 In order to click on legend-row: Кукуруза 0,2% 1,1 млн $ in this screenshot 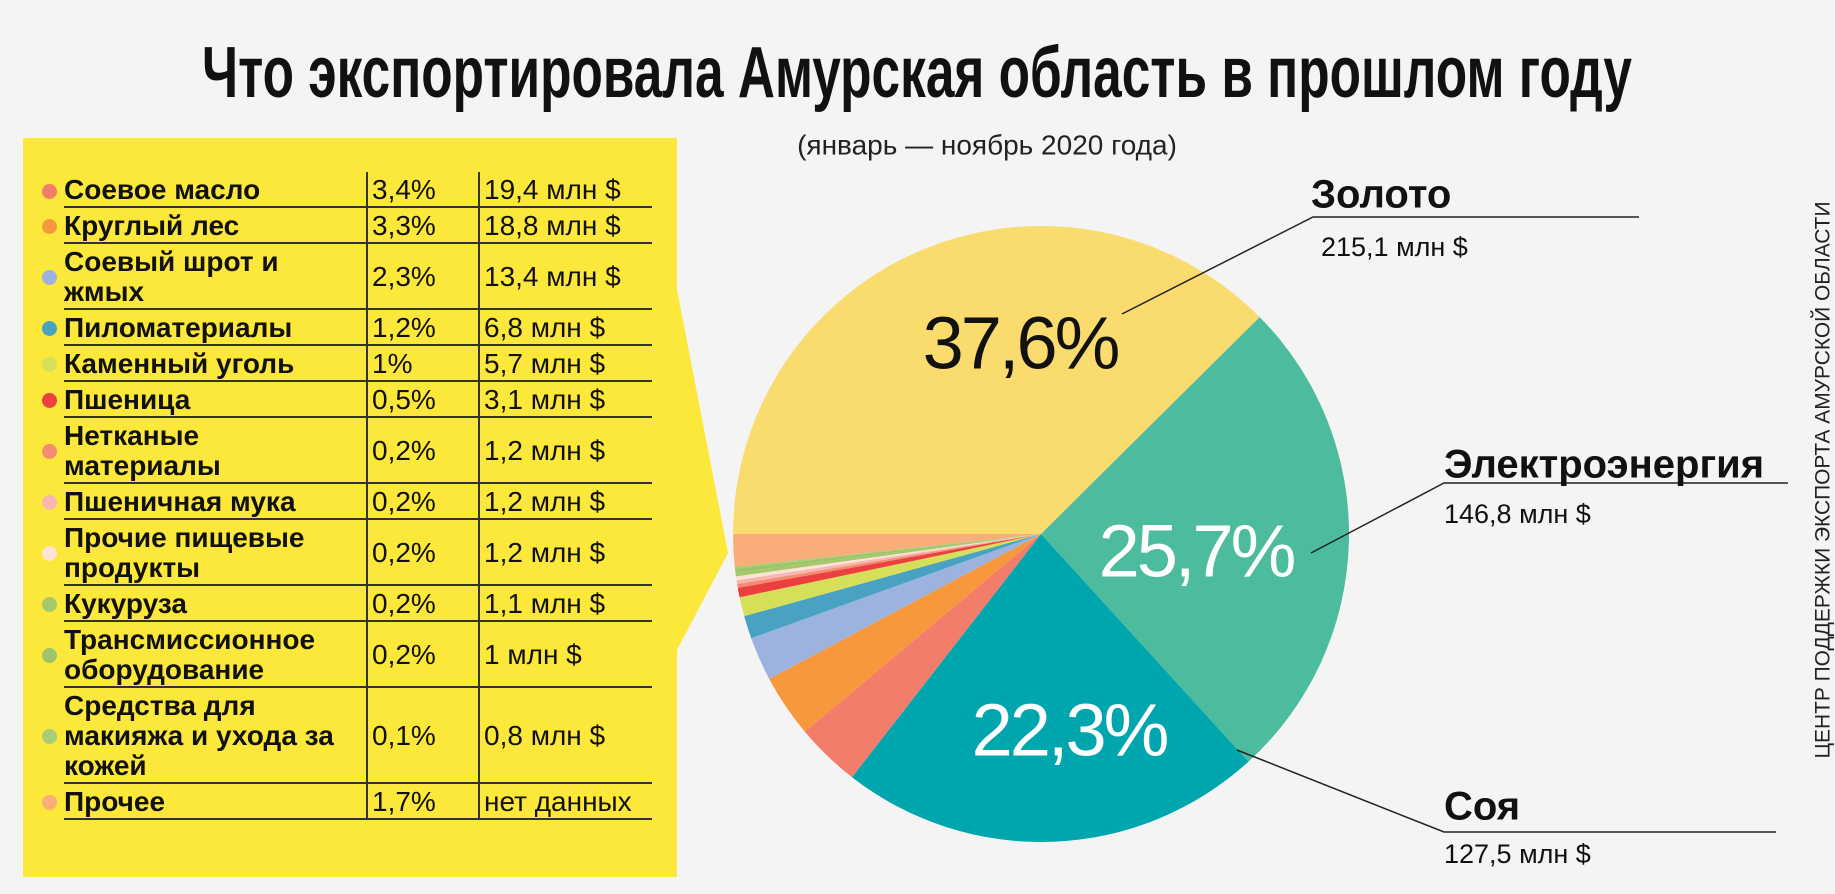, I will do `click(347, 603)`.